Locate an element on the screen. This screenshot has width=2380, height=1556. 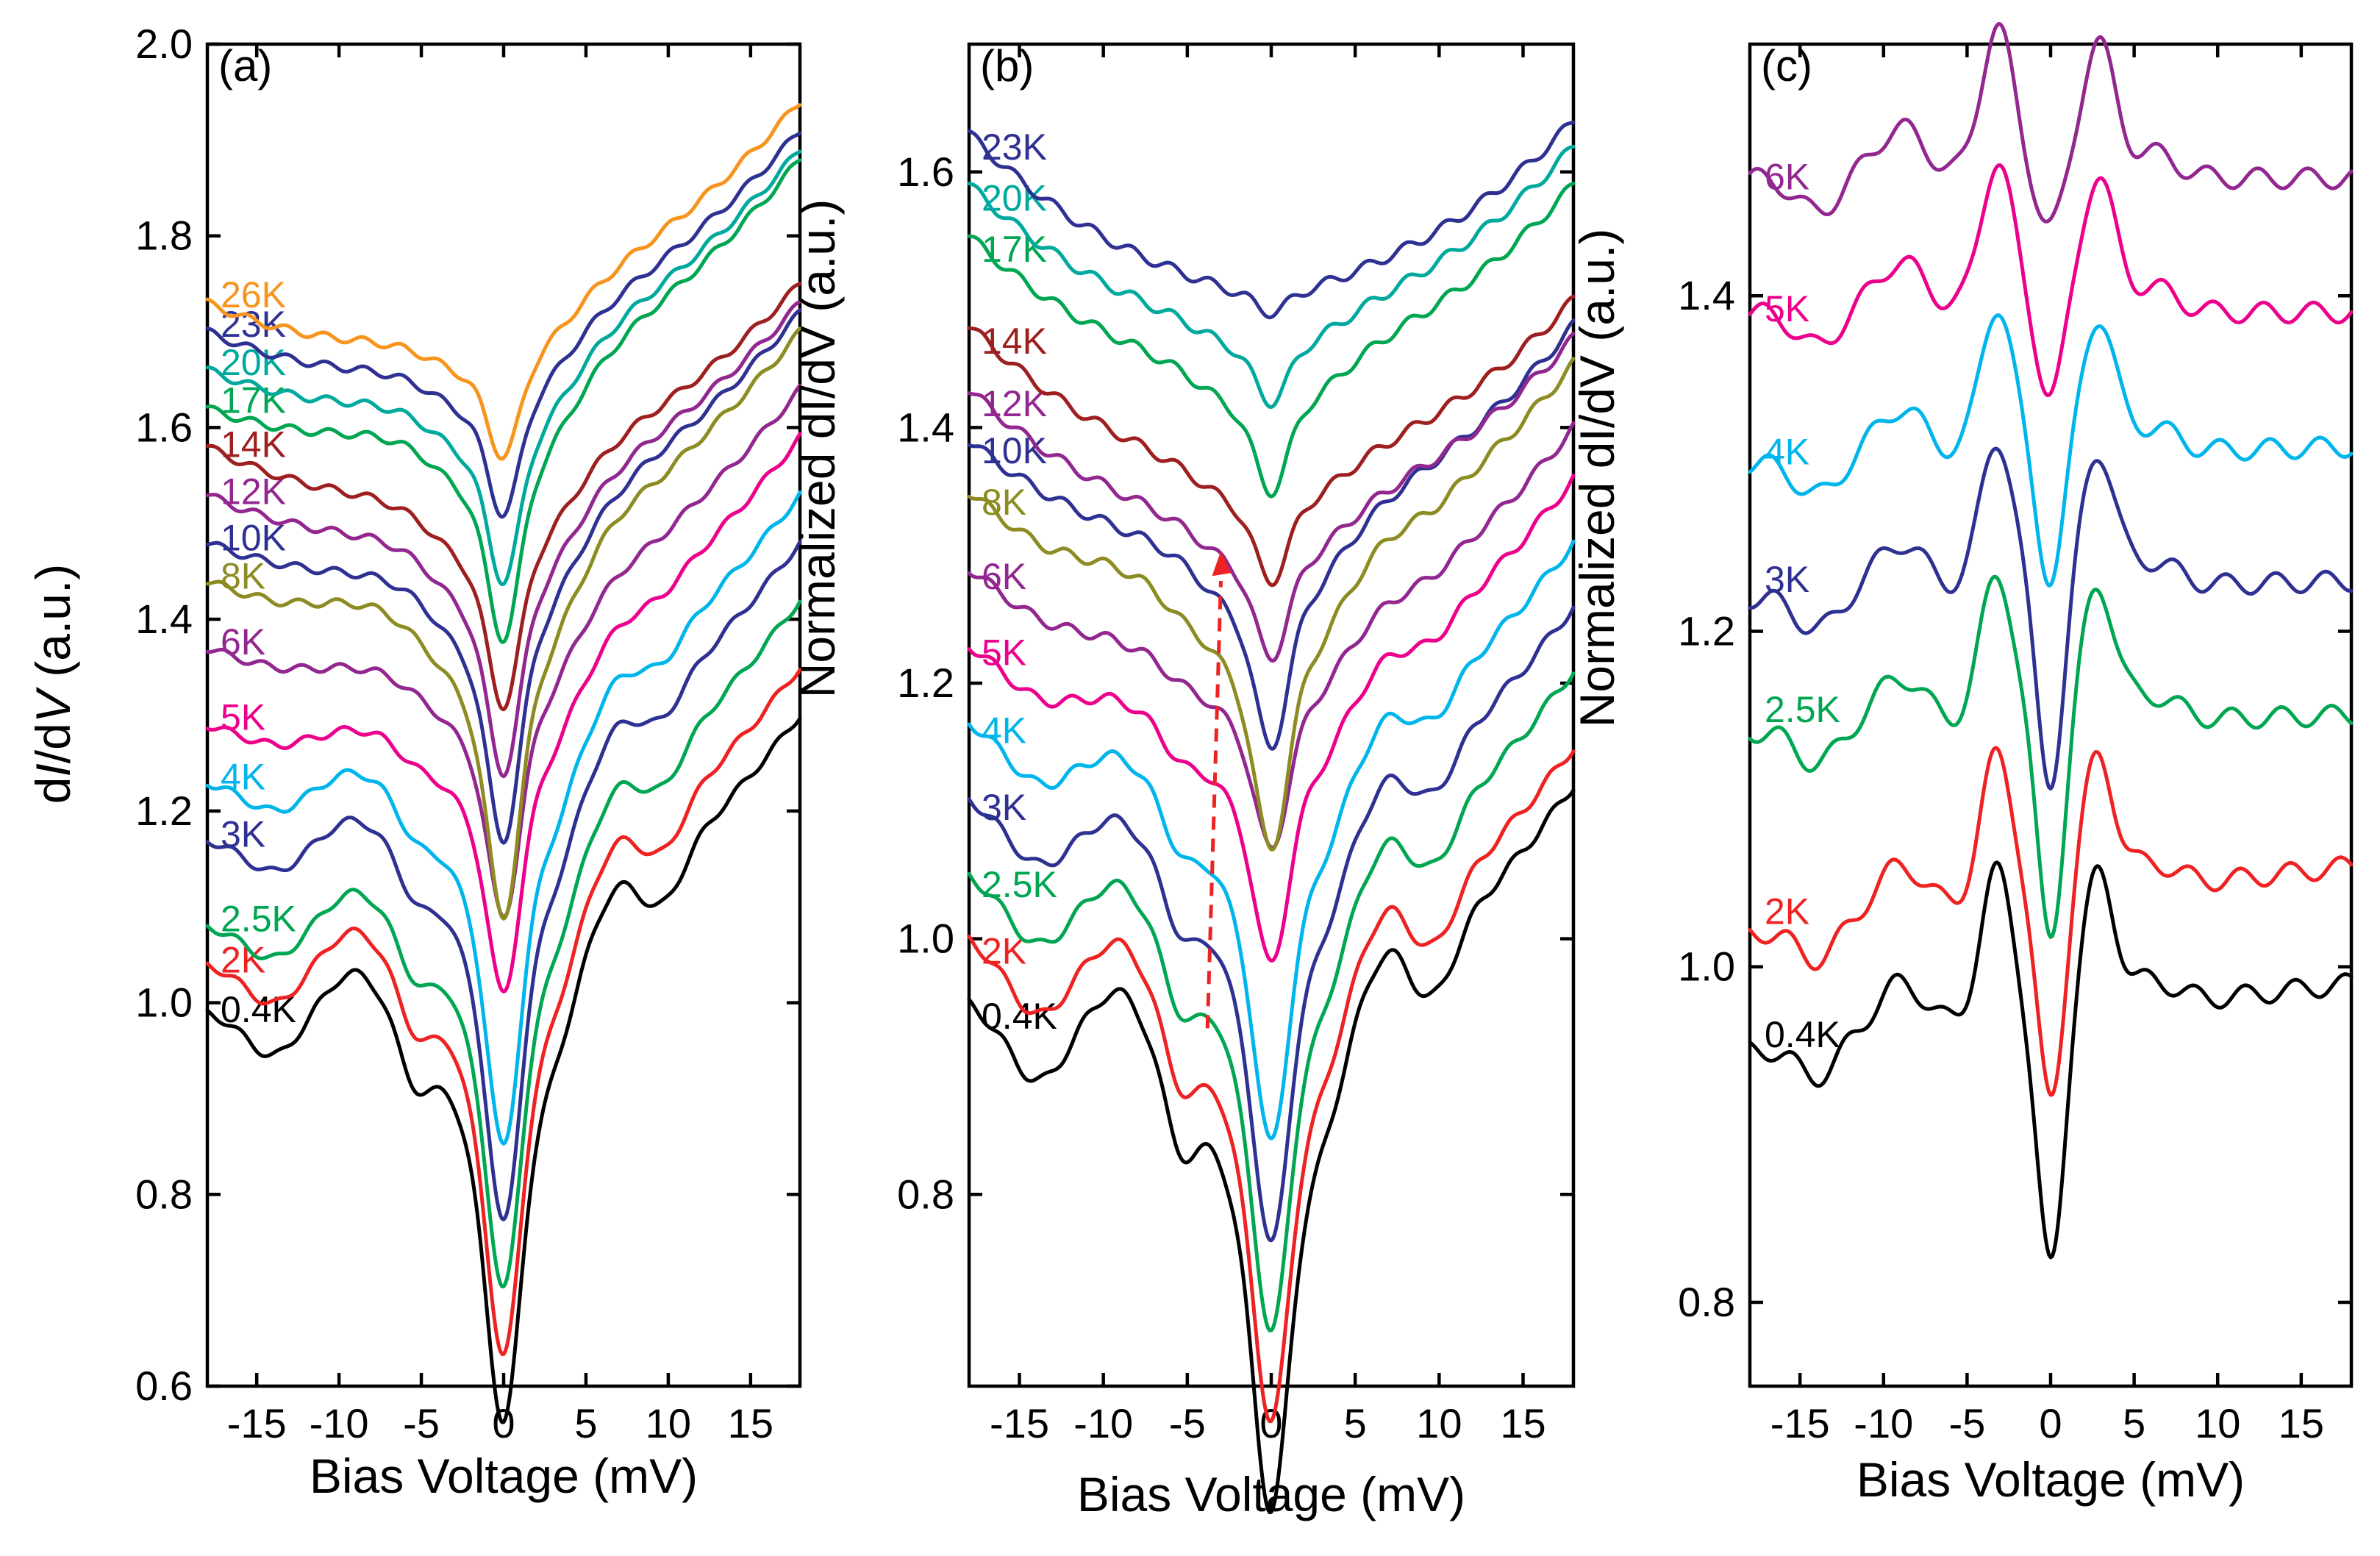
panel-label: (a) is located at coordinates (245, 65).